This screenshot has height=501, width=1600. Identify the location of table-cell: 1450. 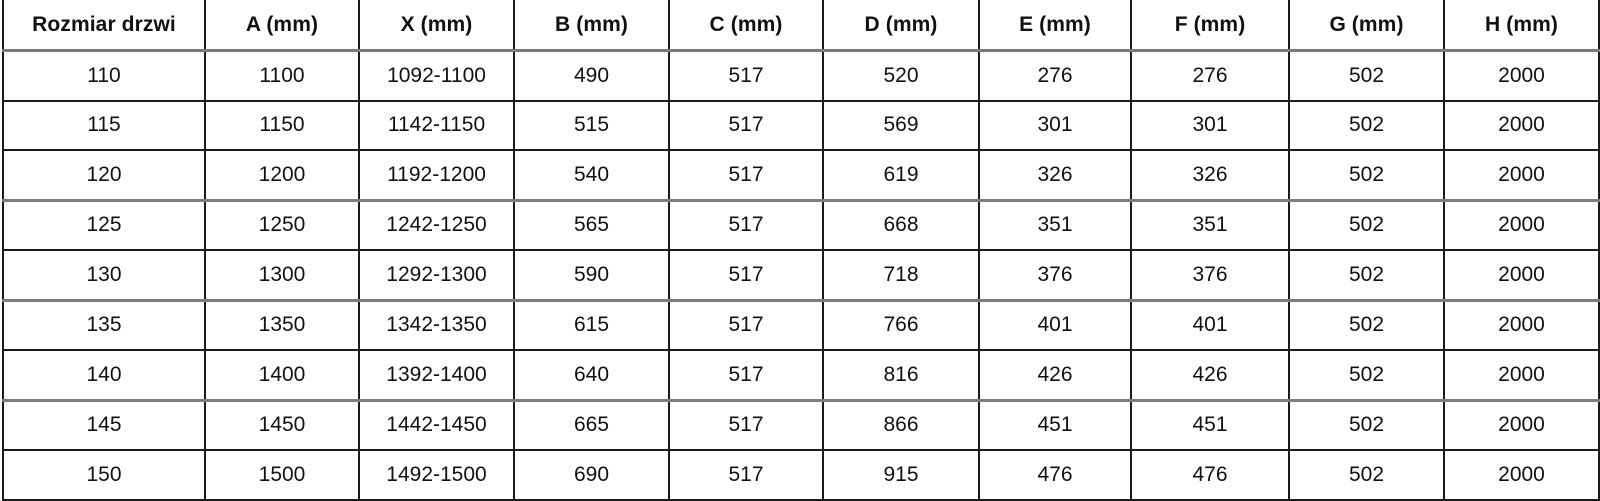
(282, 425).